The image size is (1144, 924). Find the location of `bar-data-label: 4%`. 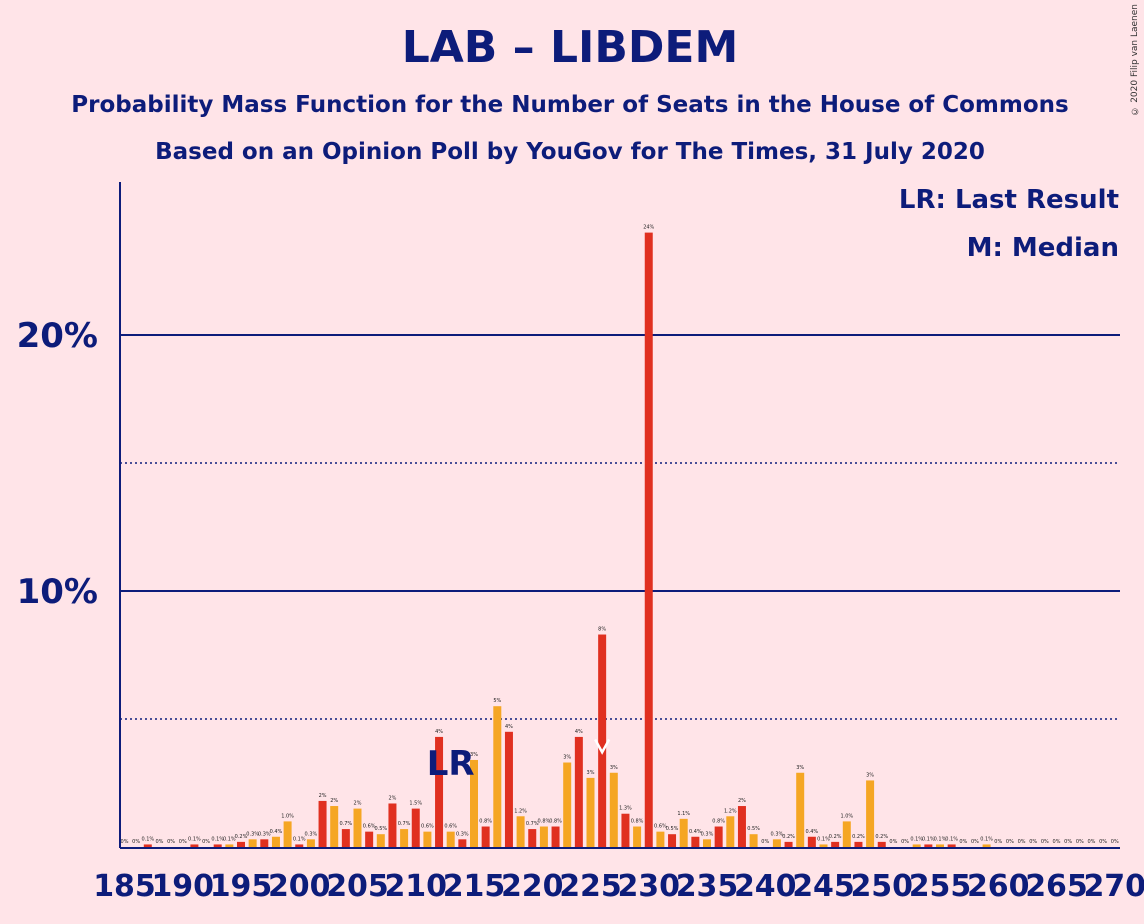

bar-data-label: 4% is located at coordinates (579, 732).